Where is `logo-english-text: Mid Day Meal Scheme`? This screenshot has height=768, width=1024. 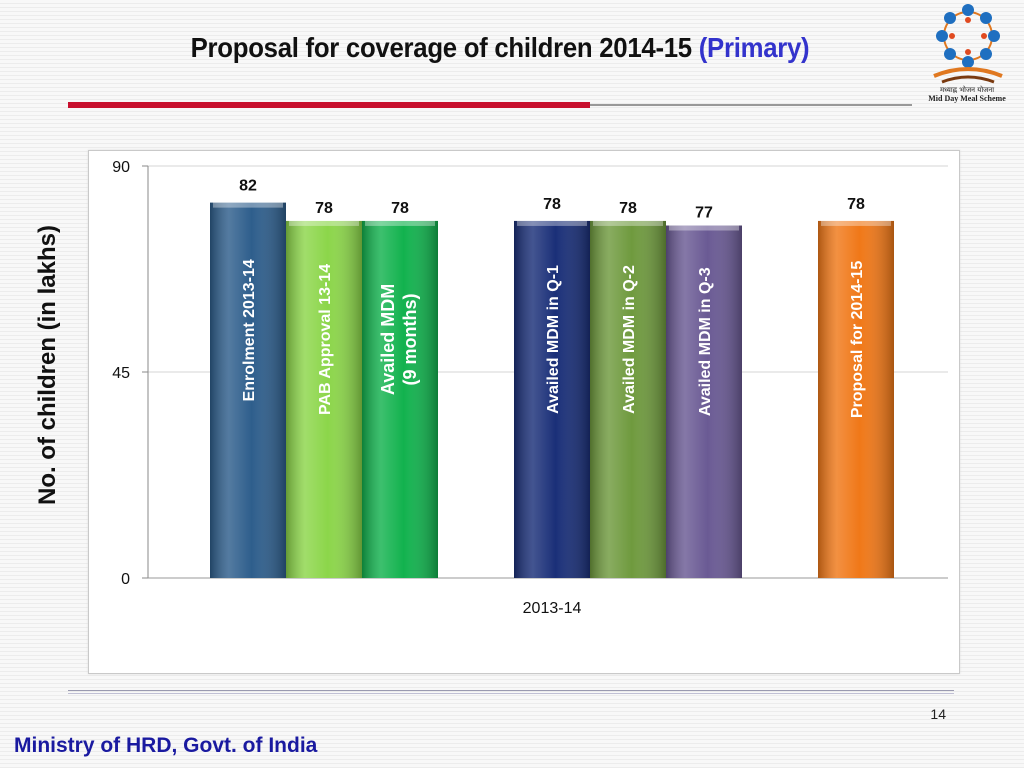 logo-english-text: Mid Day Meal Scheme is located at coordinates (967, 98).